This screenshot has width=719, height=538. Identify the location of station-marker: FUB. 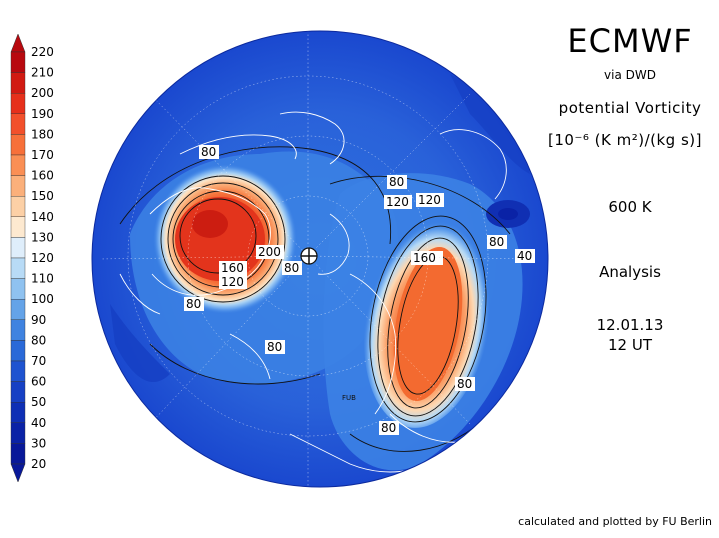
(349, 398).